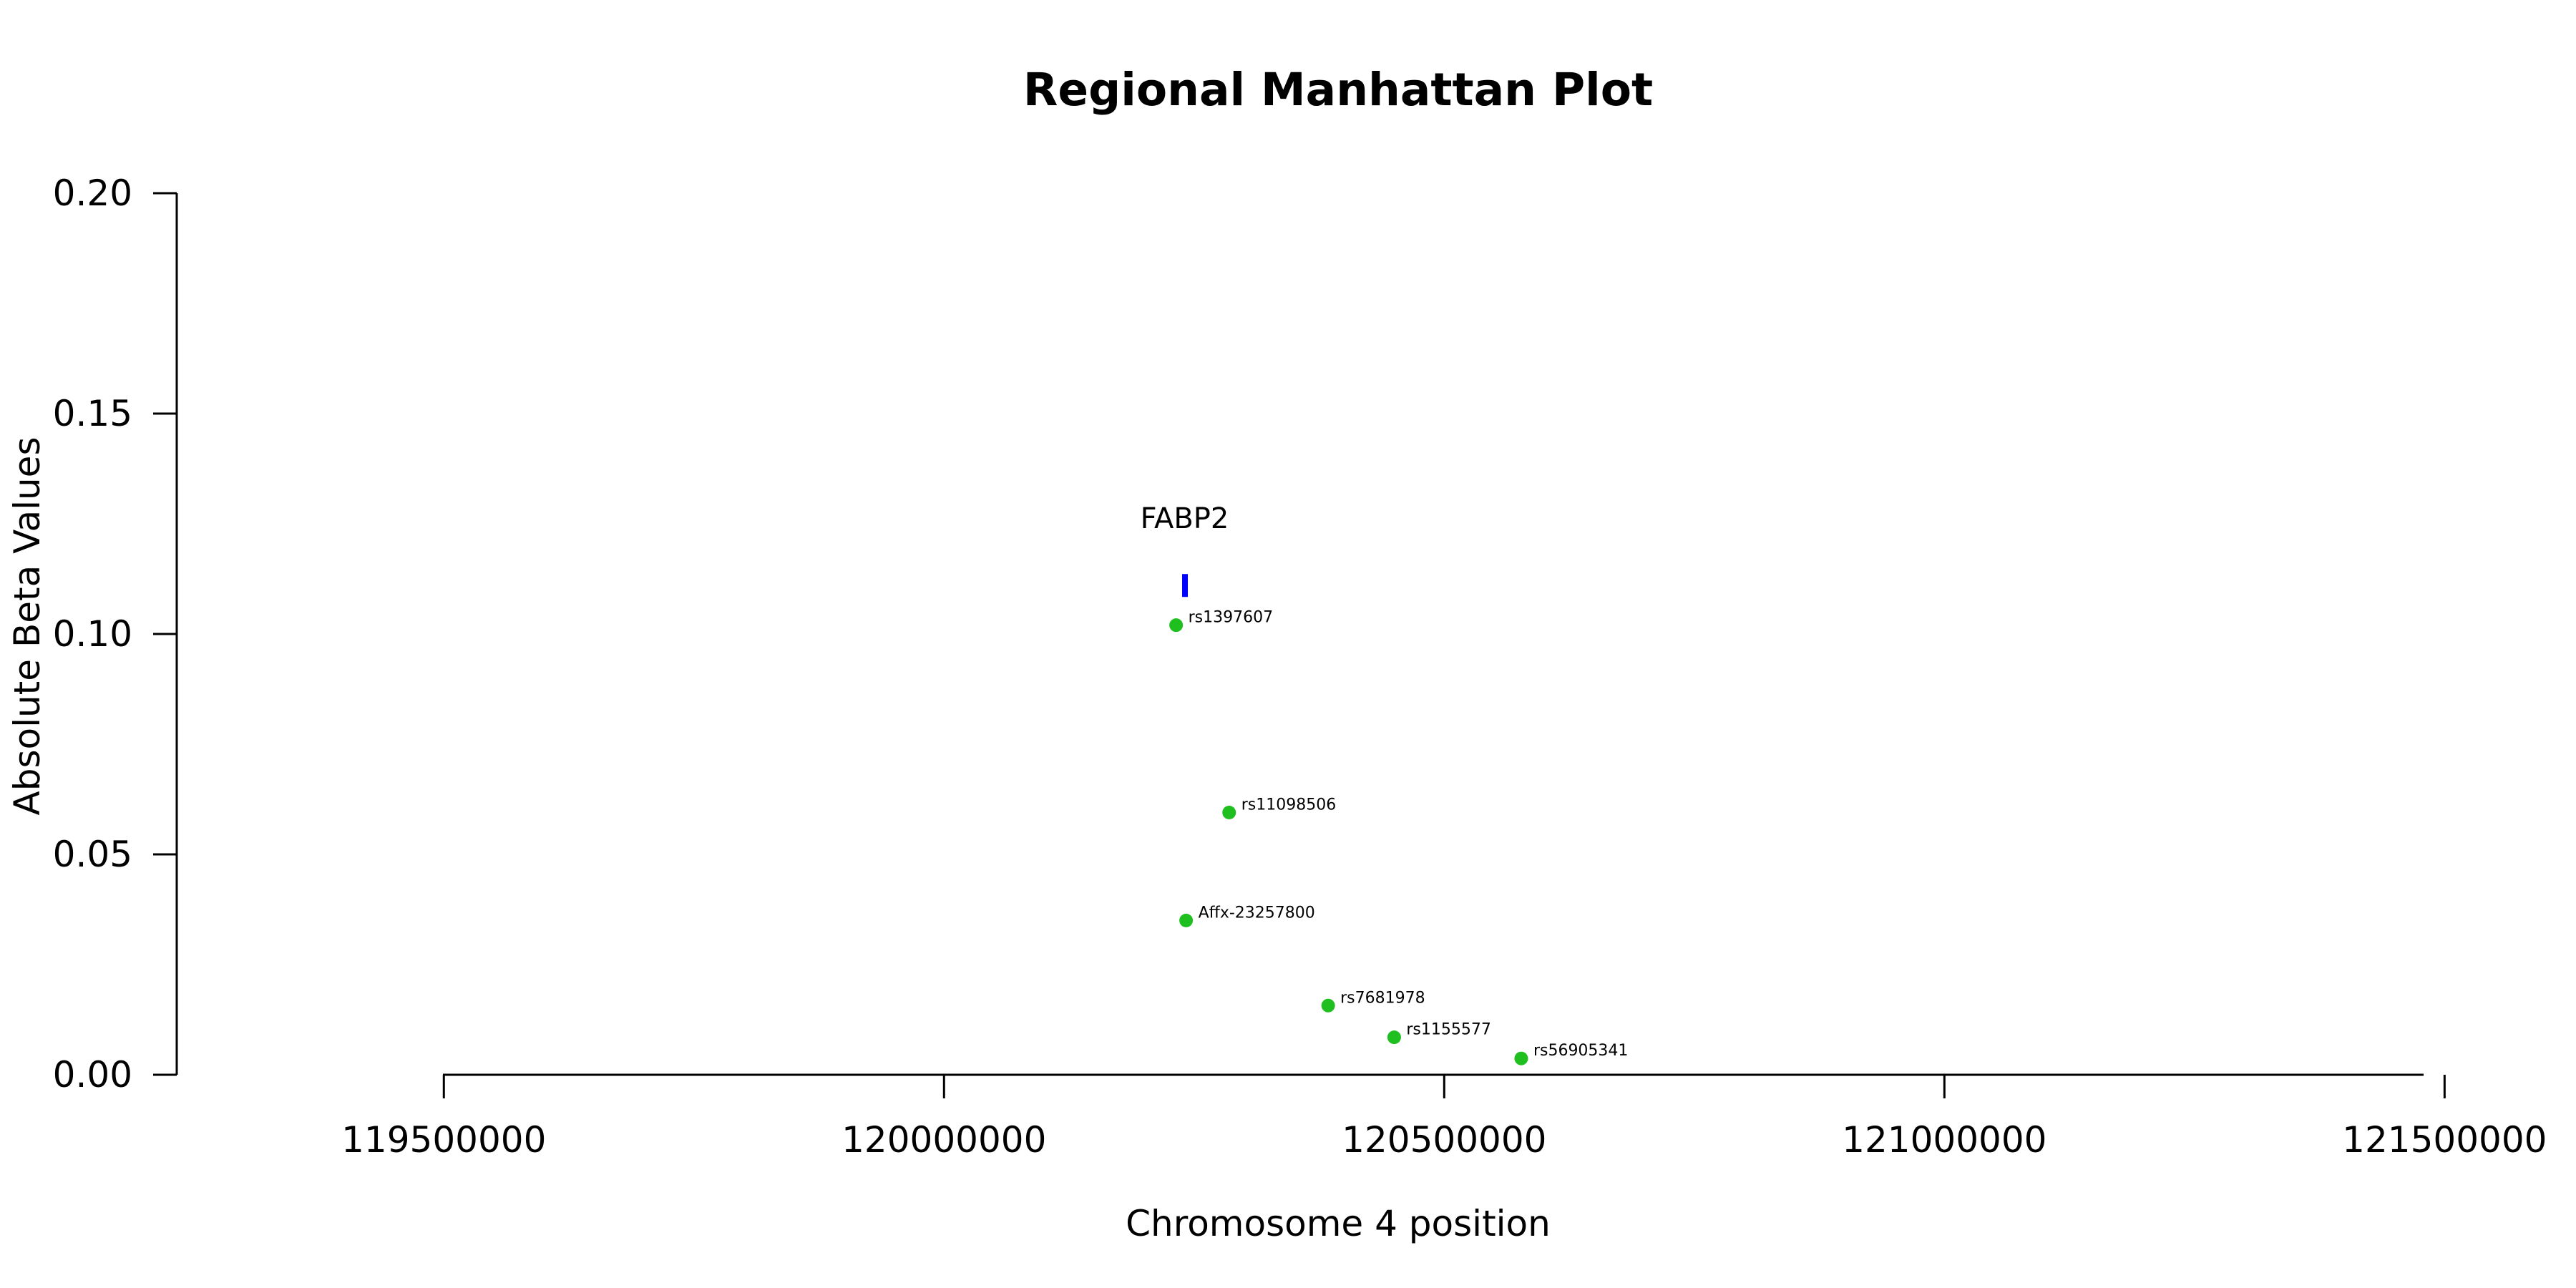 The width and height of the screenshot is (2576, 1288). Describe the element at coordinates (1444, 1140) in the screenshot. I see `x-tick-label: 120500000` at that location.